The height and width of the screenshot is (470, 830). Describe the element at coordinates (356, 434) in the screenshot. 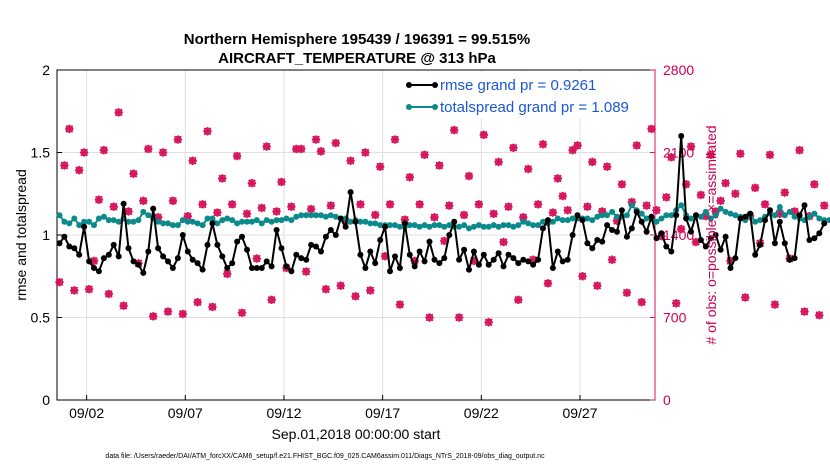

I see `x-axis-label: Sep.01,2018 00:00:00 start` at that location.